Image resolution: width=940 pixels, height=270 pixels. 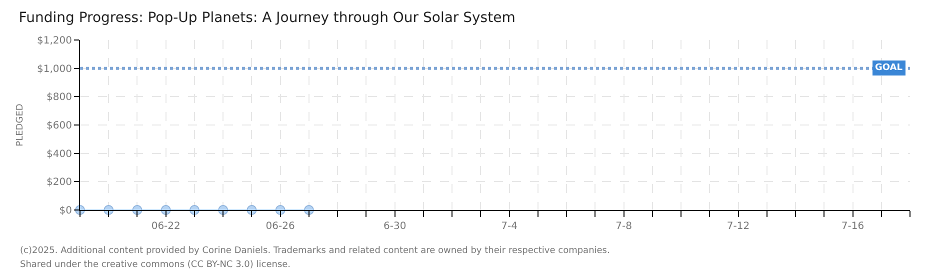 I want to click on text: (c)2025. Additional content provided by Corine Daniels. Trademarks and related content are owned by their respective companies., so click(x=315, y=251).